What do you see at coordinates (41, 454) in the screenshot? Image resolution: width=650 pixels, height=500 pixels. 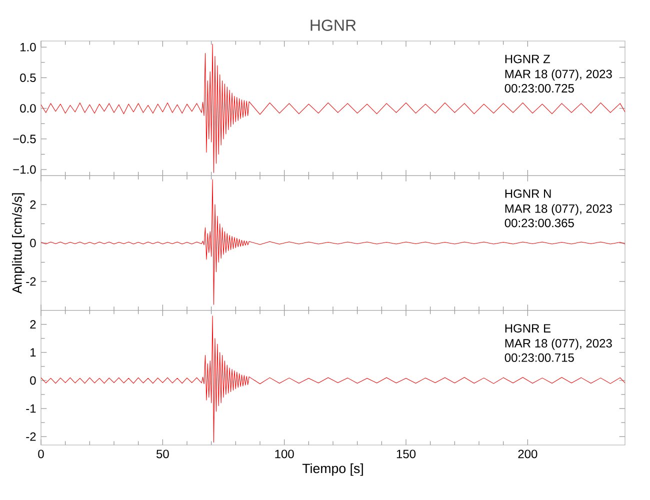 I see `x-tick-label: 0` at bounding box center [41, 454].